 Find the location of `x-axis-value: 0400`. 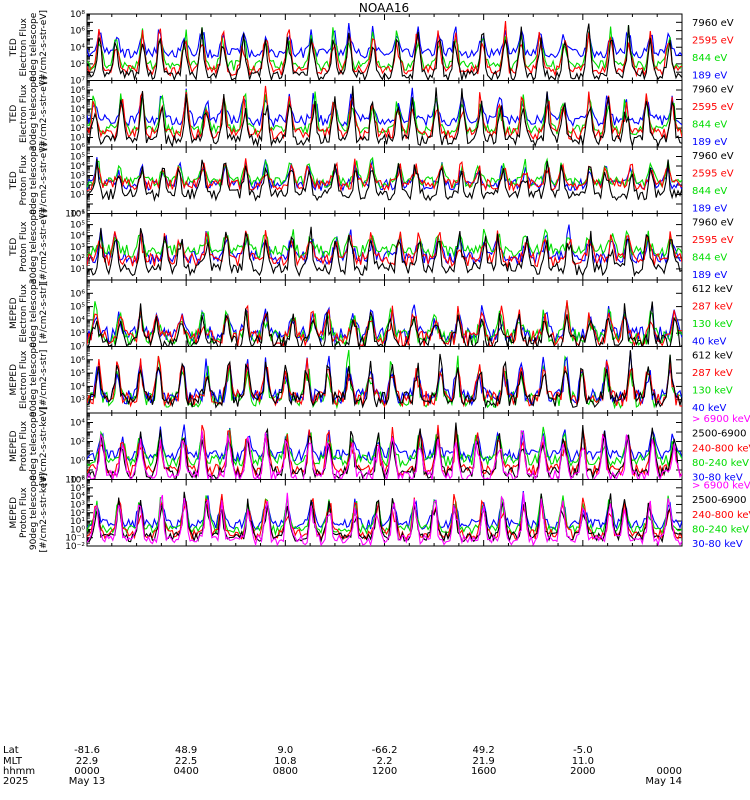

x-axis-value: 0400 is located at coordinates (185, 771).